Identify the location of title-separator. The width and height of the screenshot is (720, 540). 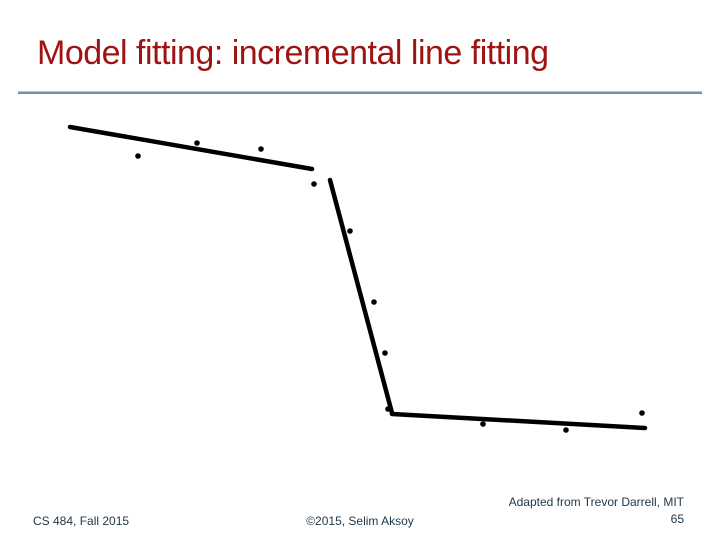
(360, 92).